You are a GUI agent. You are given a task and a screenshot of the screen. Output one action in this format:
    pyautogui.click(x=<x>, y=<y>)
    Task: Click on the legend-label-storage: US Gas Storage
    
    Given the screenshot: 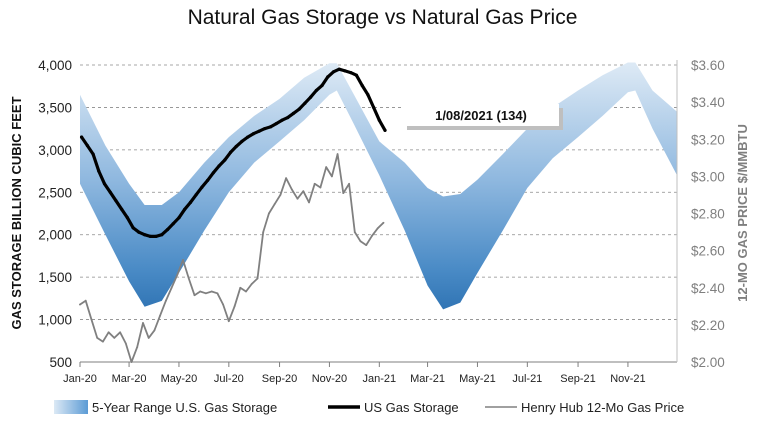 What is the action you would take?
    pyautogui.click(x=411, y=407)
    